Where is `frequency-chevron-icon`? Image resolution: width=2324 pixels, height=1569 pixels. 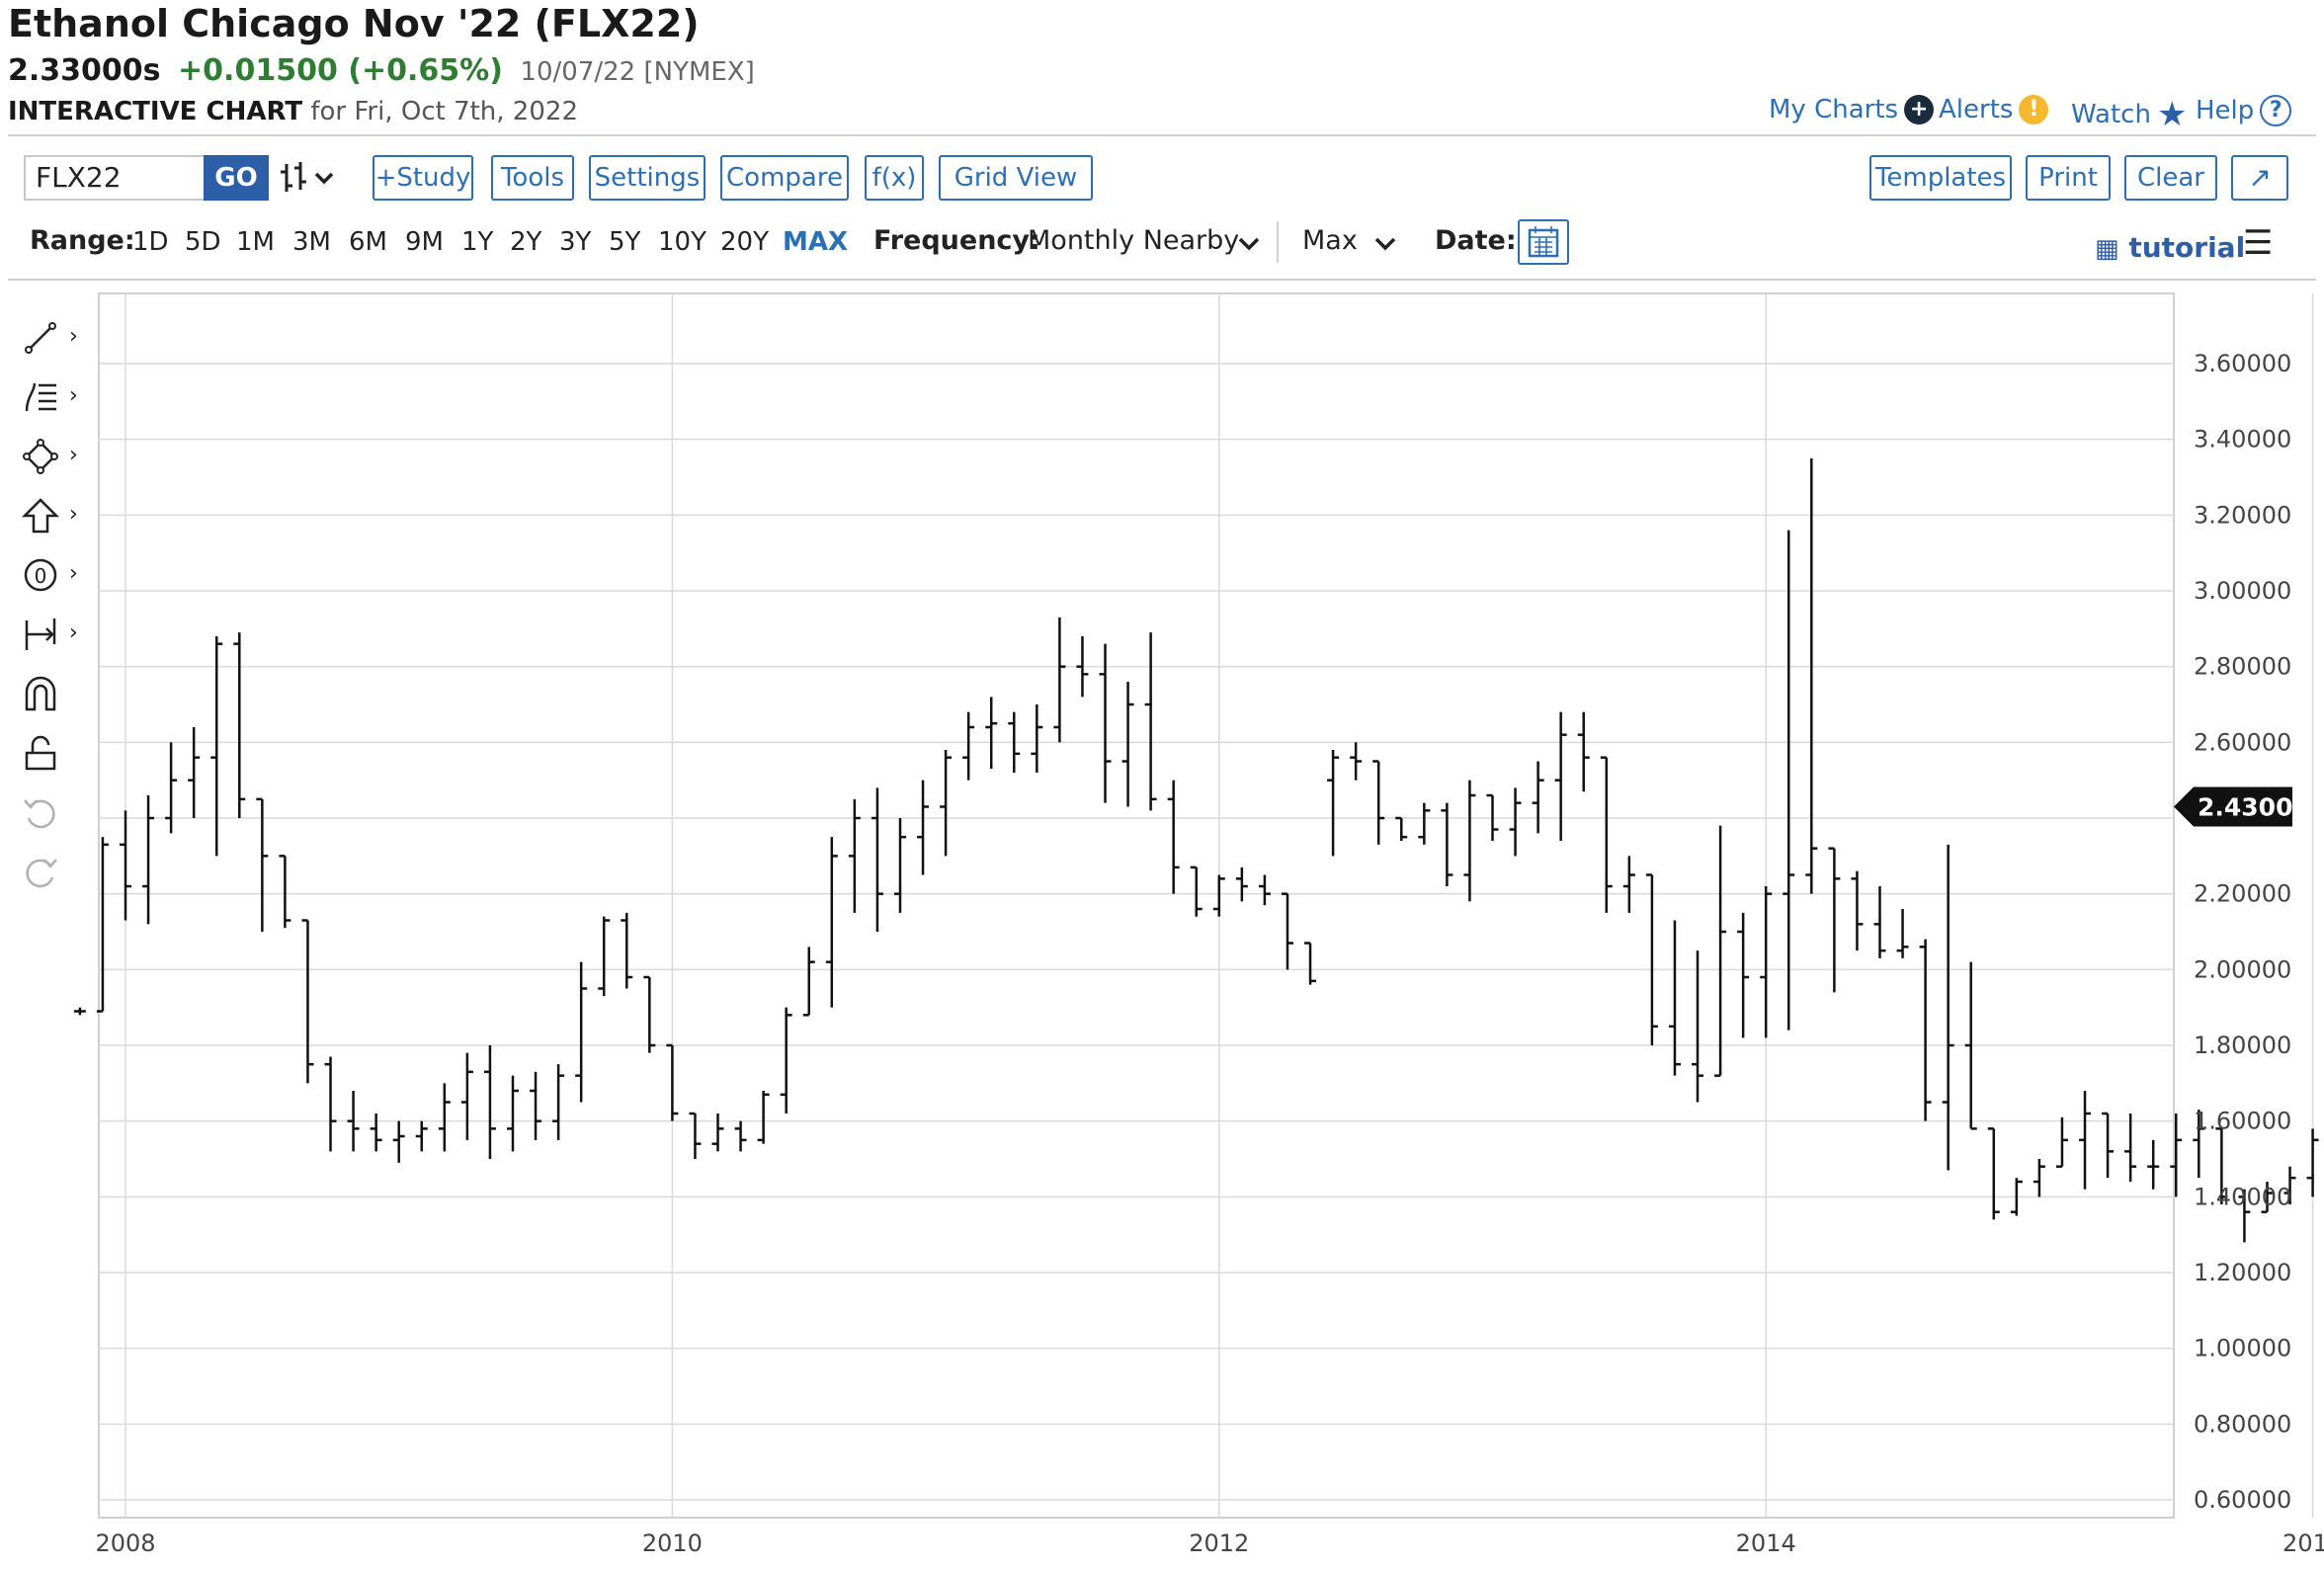 frequency-chevron-icon is located at coordinates (1249, 244).